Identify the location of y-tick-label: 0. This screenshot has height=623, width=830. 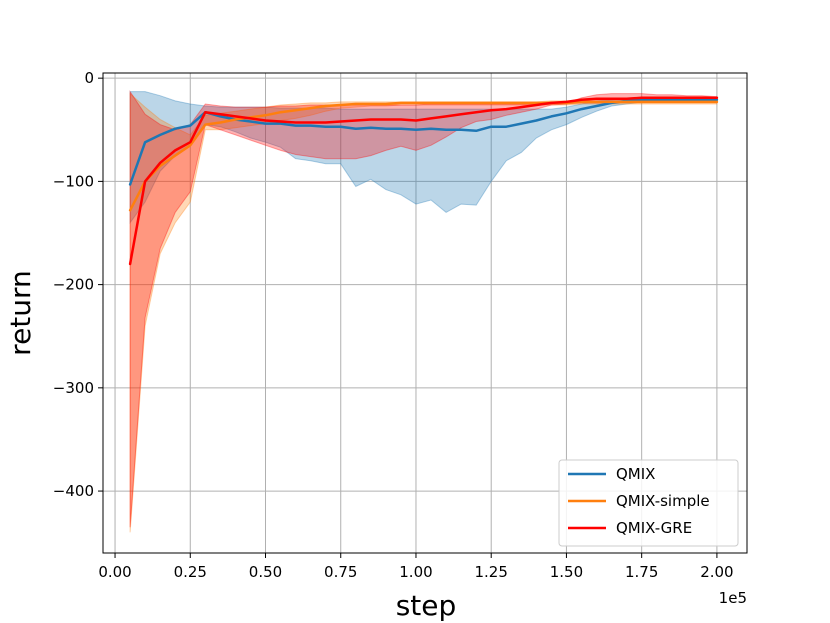
(89, 78).